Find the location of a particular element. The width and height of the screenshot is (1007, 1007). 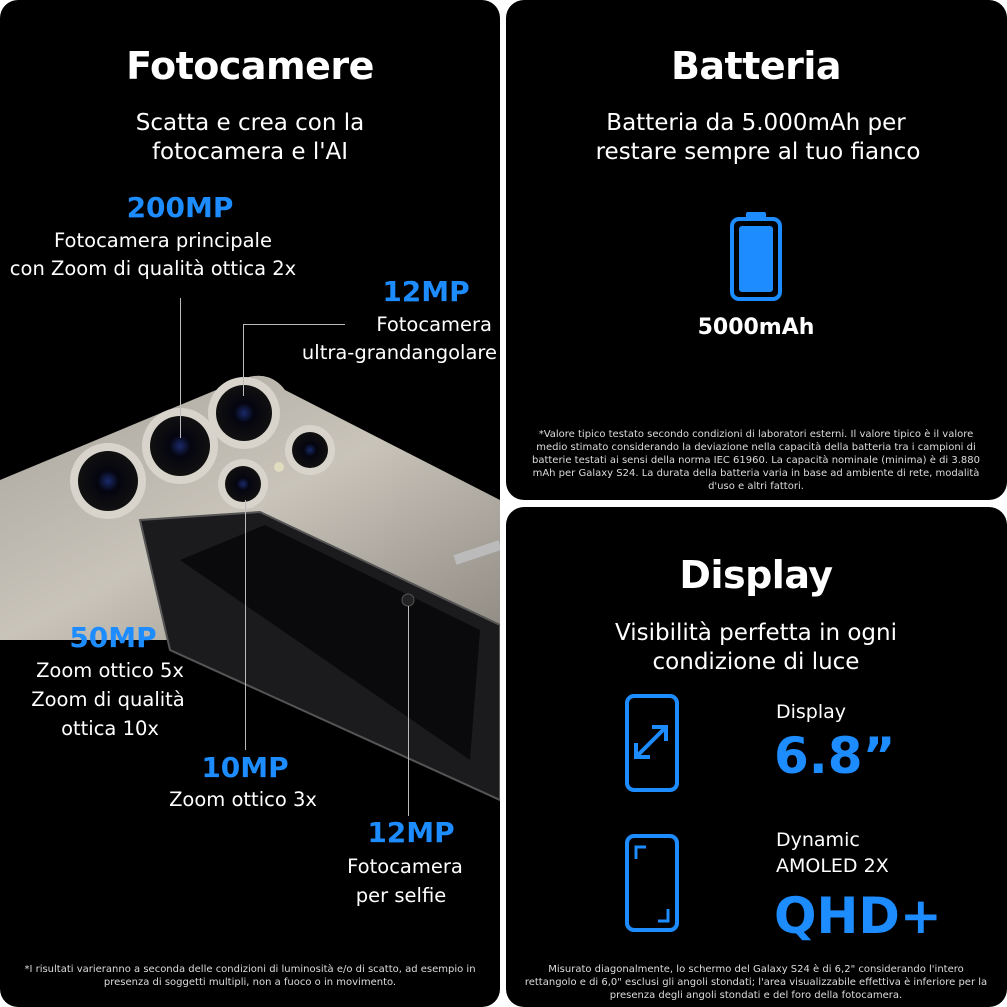

camera-subtitle-2: fotocamera e l'AI is located at coordinates (250, 152).